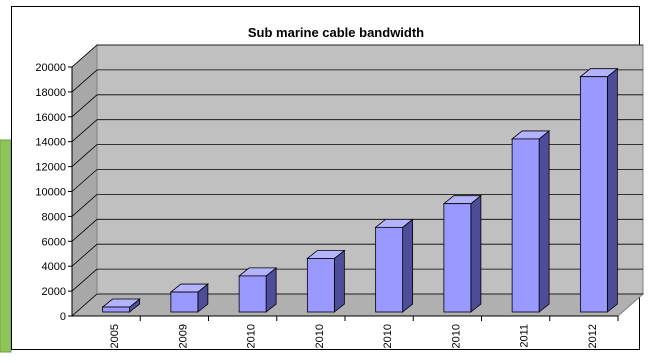 The image size is (649, 363). Describe the element at coordinates (54, 267) in the screenshot. I see `y-tick-label: 4000` at that location.